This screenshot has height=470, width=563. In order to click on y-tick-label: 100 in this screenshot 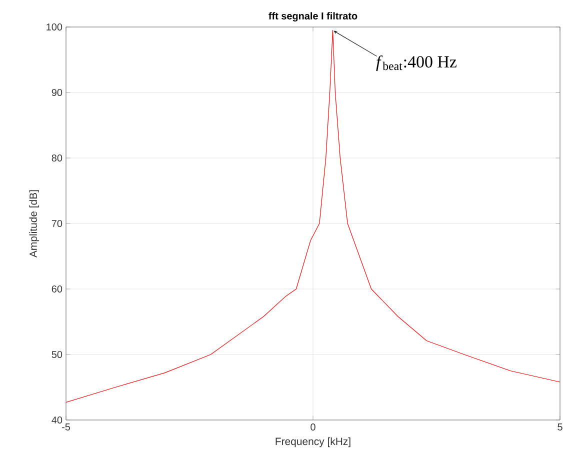, I will do `click(54, 27)`.